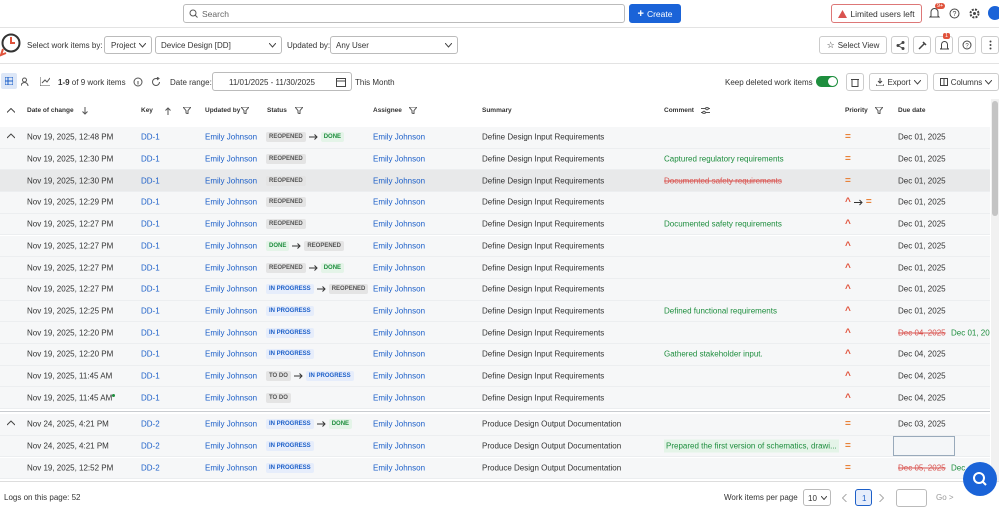 The image size is (999, 512). What do you see at coordinates (911, 498) in the screenshot?
I see `page-input` at bounding box center [911, 498].